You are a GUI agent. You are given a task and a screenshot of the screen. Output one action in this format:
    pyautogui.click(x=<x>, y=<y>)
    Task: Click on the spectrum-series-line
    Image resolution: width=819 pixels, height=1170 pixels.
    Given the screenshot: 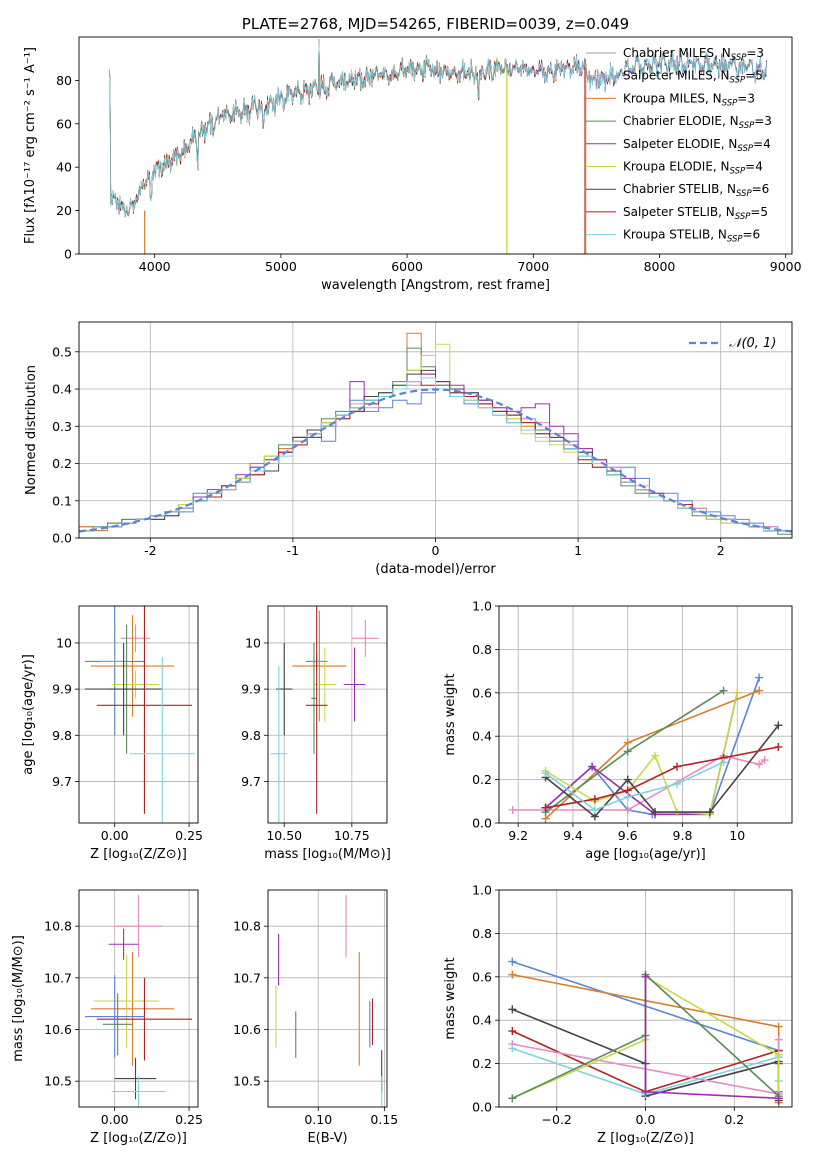 What is the action you would take?
    pyautogui.click(x=437, y=128)
    